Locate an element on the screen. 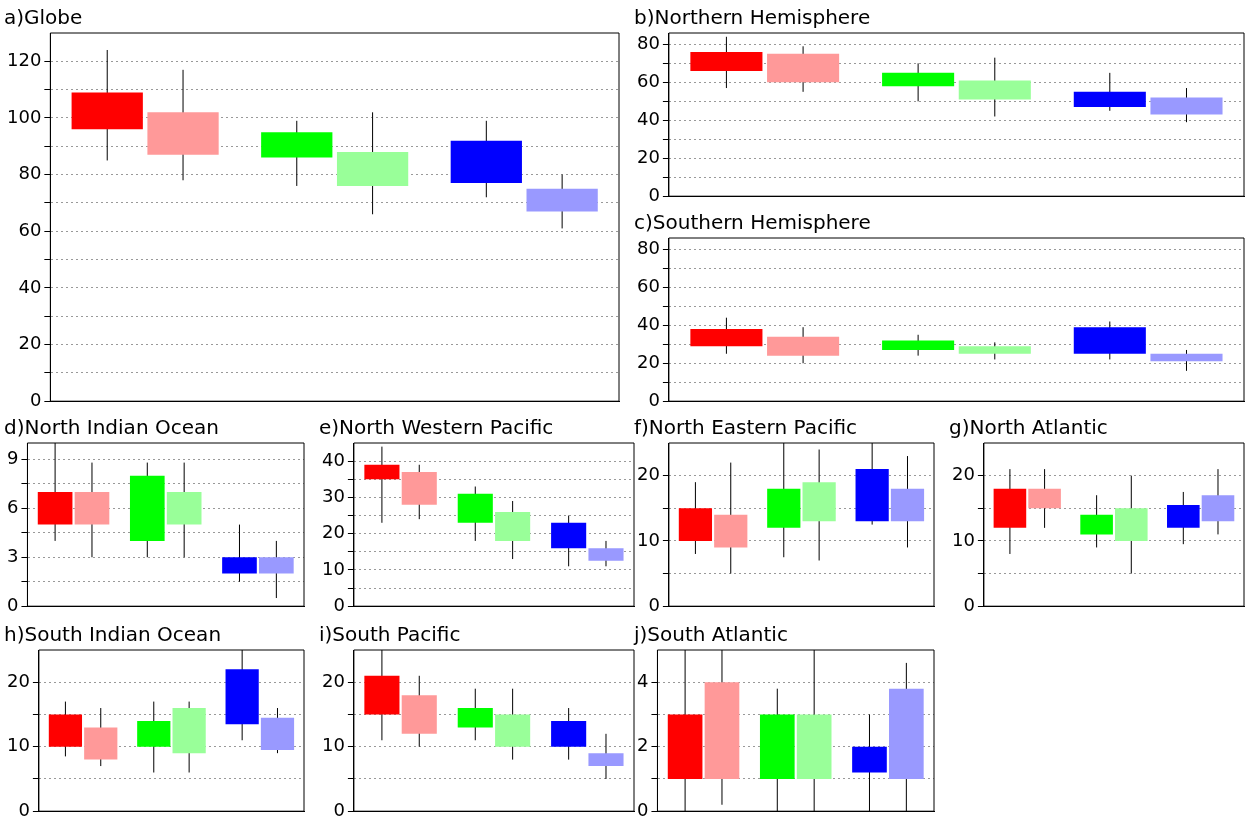 The width and height of the screenshot is (1250, 825). chart-title: g)North Atlantic is located at coordinates (1028, 427).